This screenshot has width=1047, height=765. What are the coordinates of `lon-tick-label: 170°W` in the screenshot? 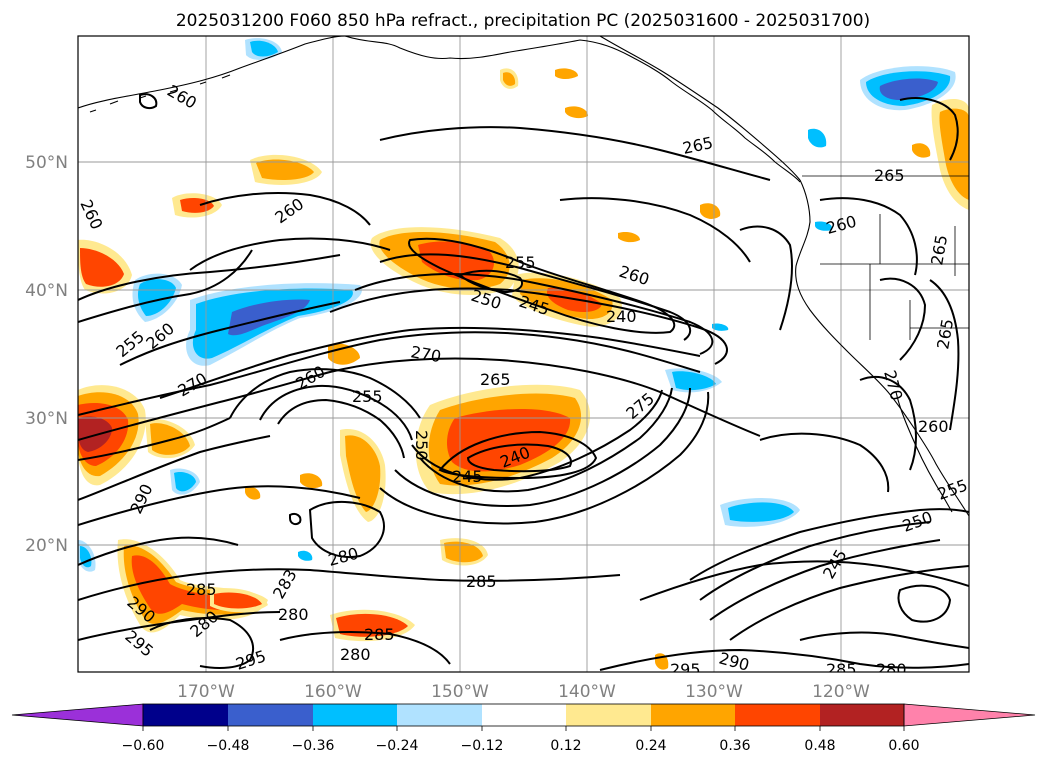 It's located at (206, 692).